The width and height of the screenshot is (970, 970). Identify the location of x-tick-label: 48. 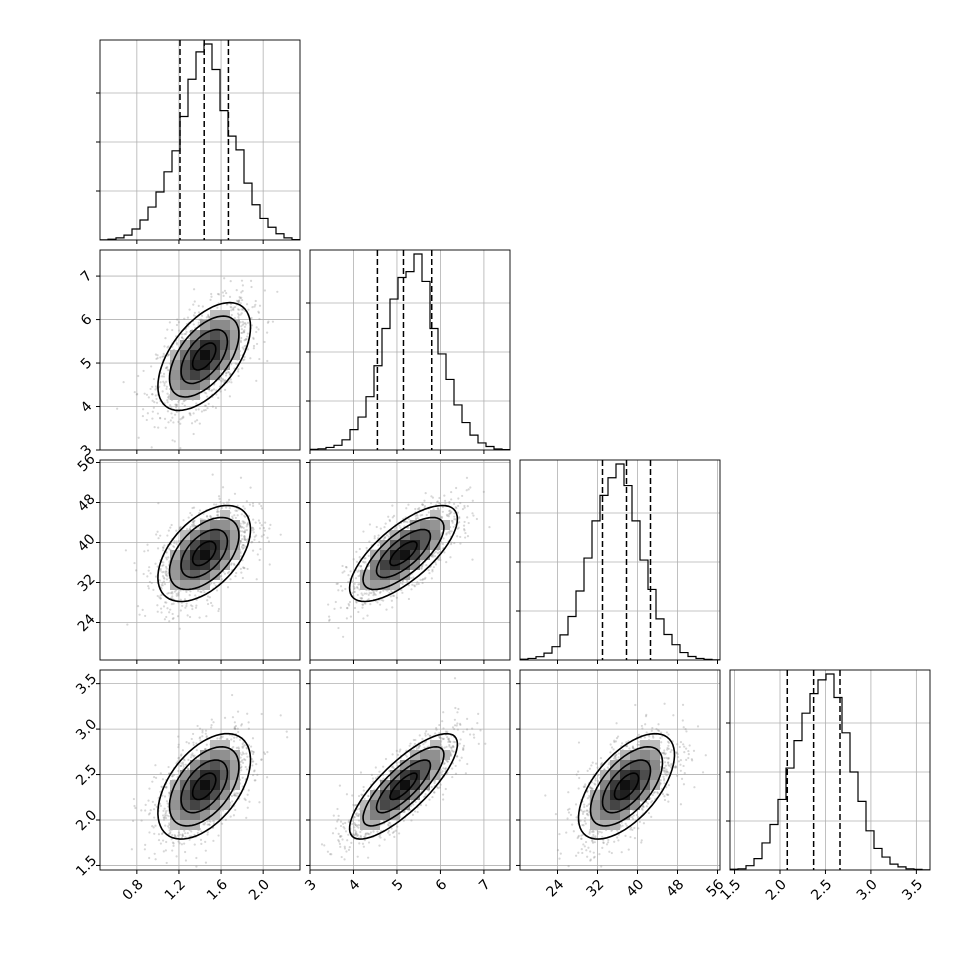
(675, 889).